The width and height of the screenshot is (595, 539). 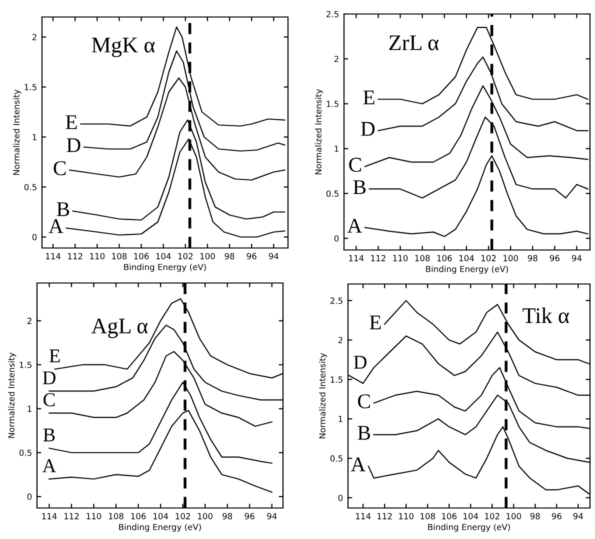 What do you see at coordinates (414, 42) in the screenshot?
I see `text: ZrL α` at bounding box center [414, 42].